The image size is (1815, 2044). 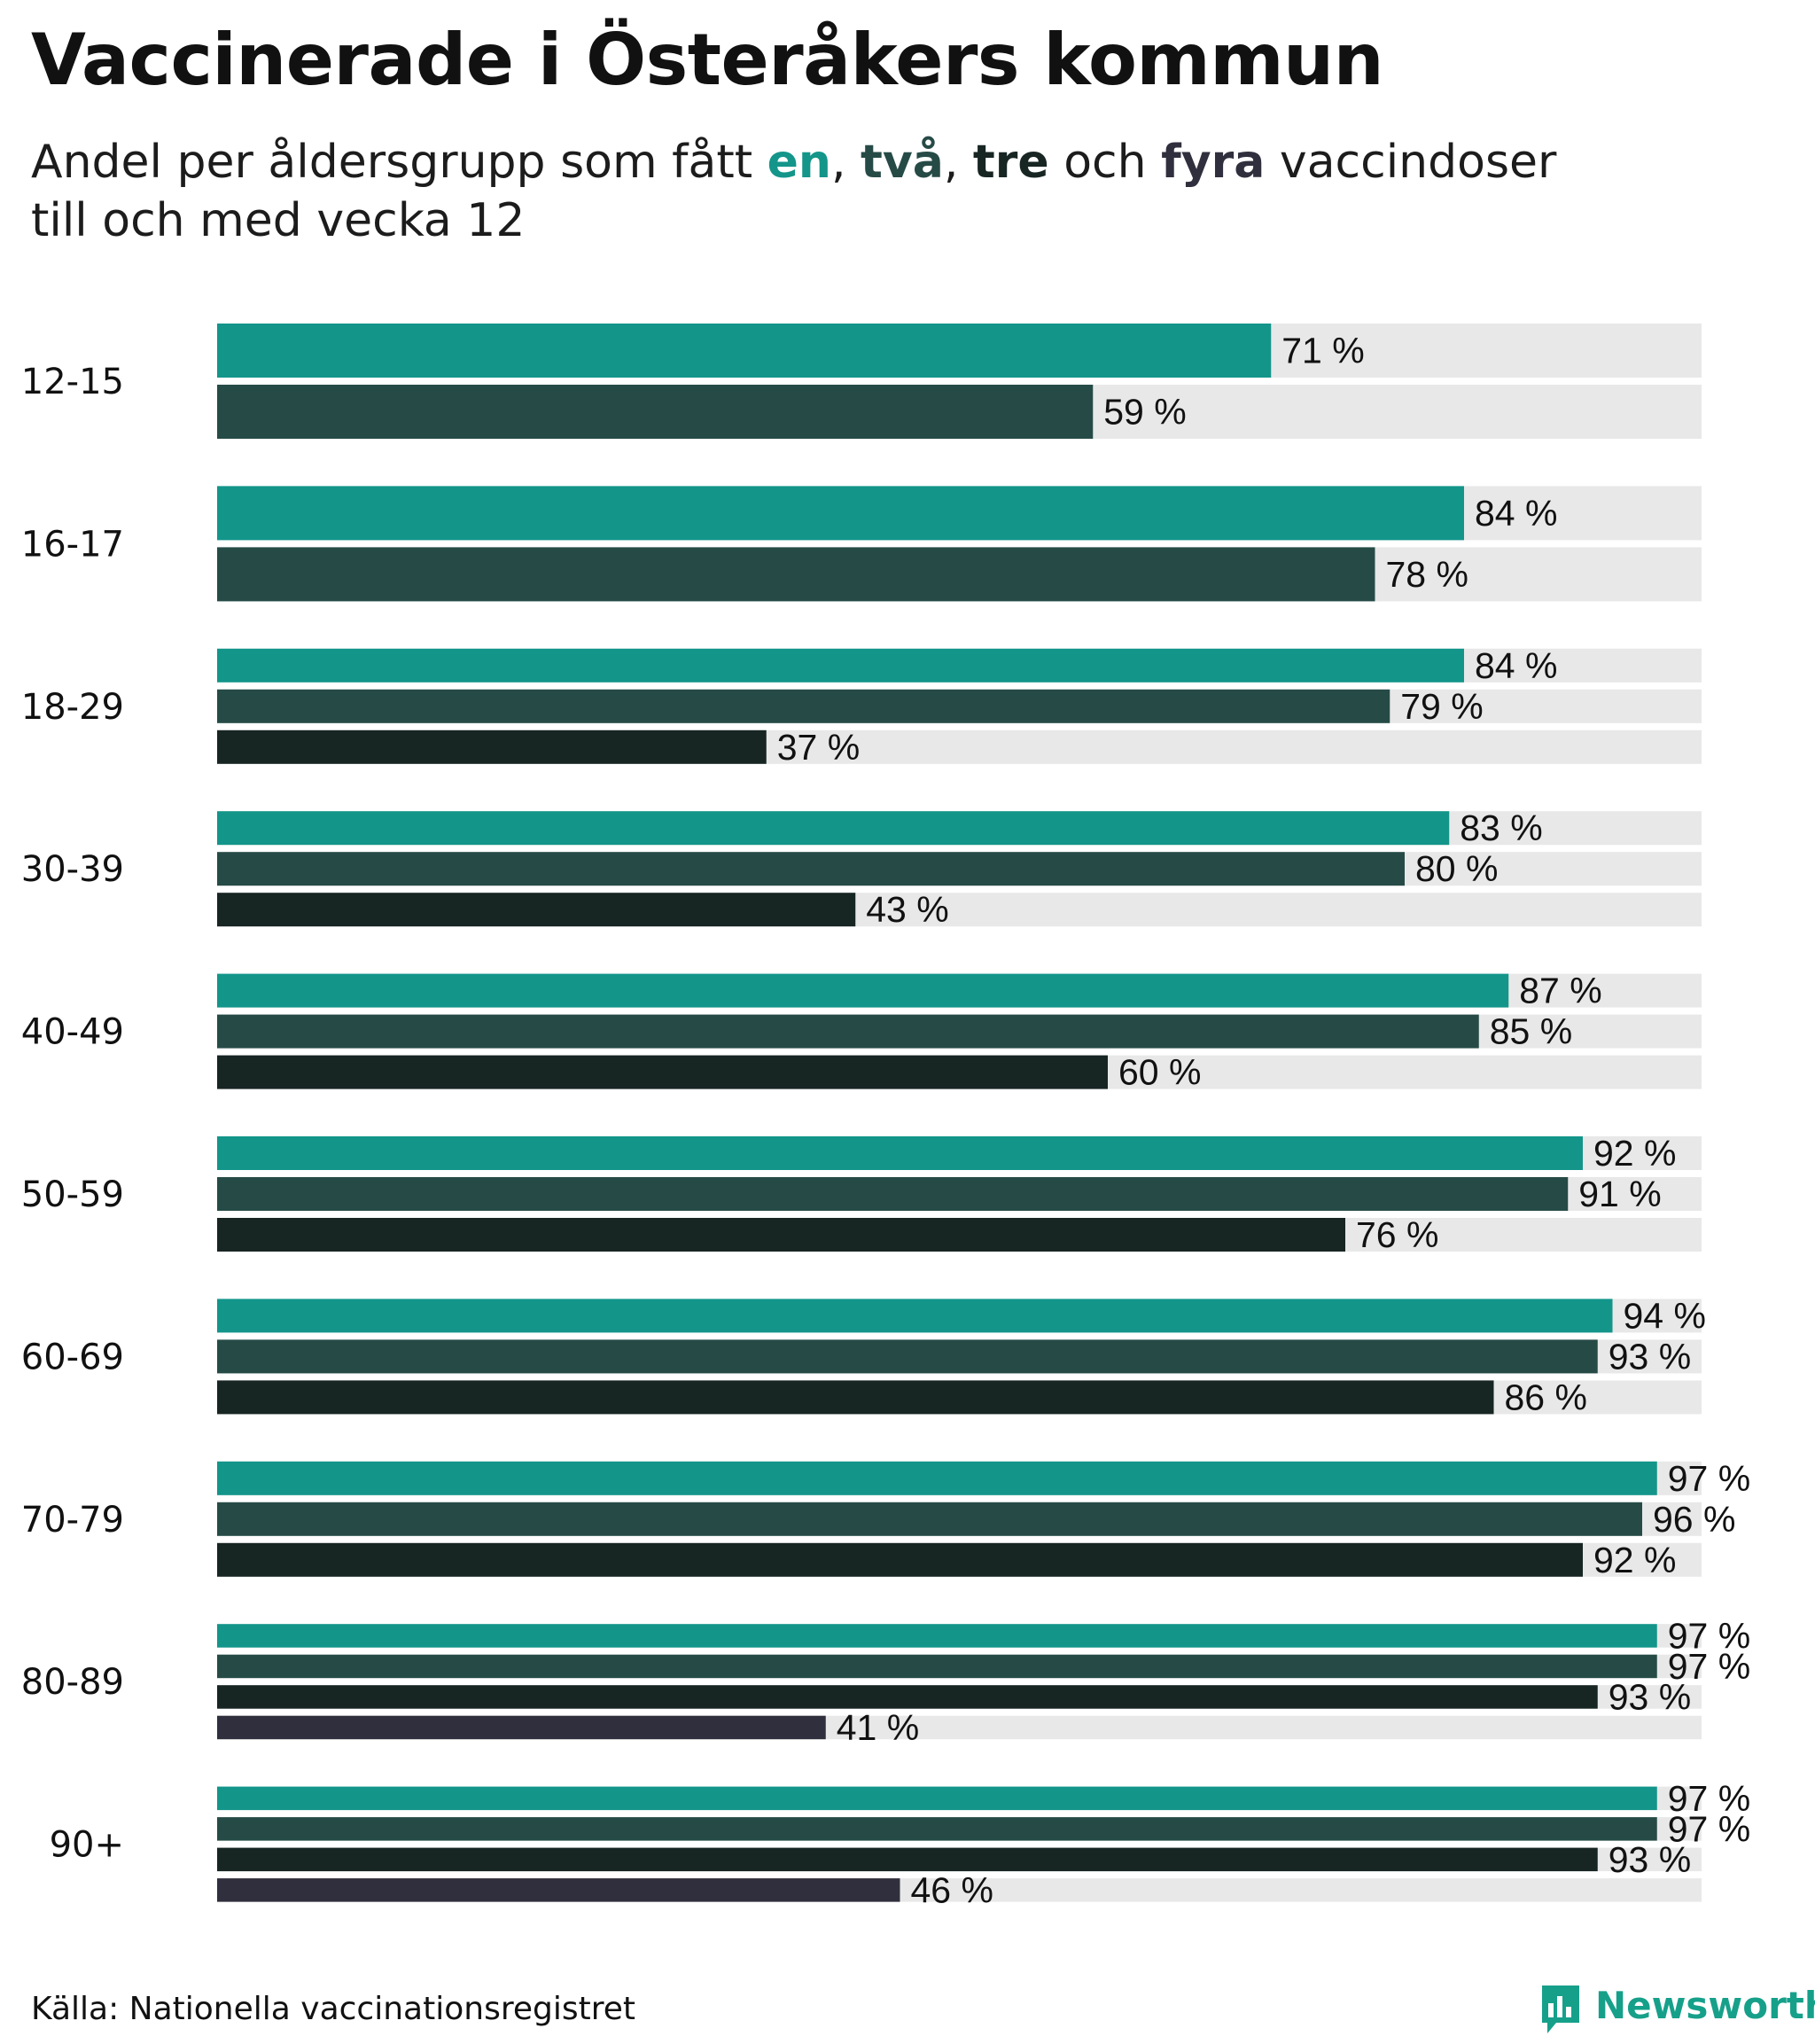 What do you see at coordinates (861, 381) in the screenshot?
I see `bar-group-12-15: 12-15 71 % 59 %` at bounding box center [861, 381].